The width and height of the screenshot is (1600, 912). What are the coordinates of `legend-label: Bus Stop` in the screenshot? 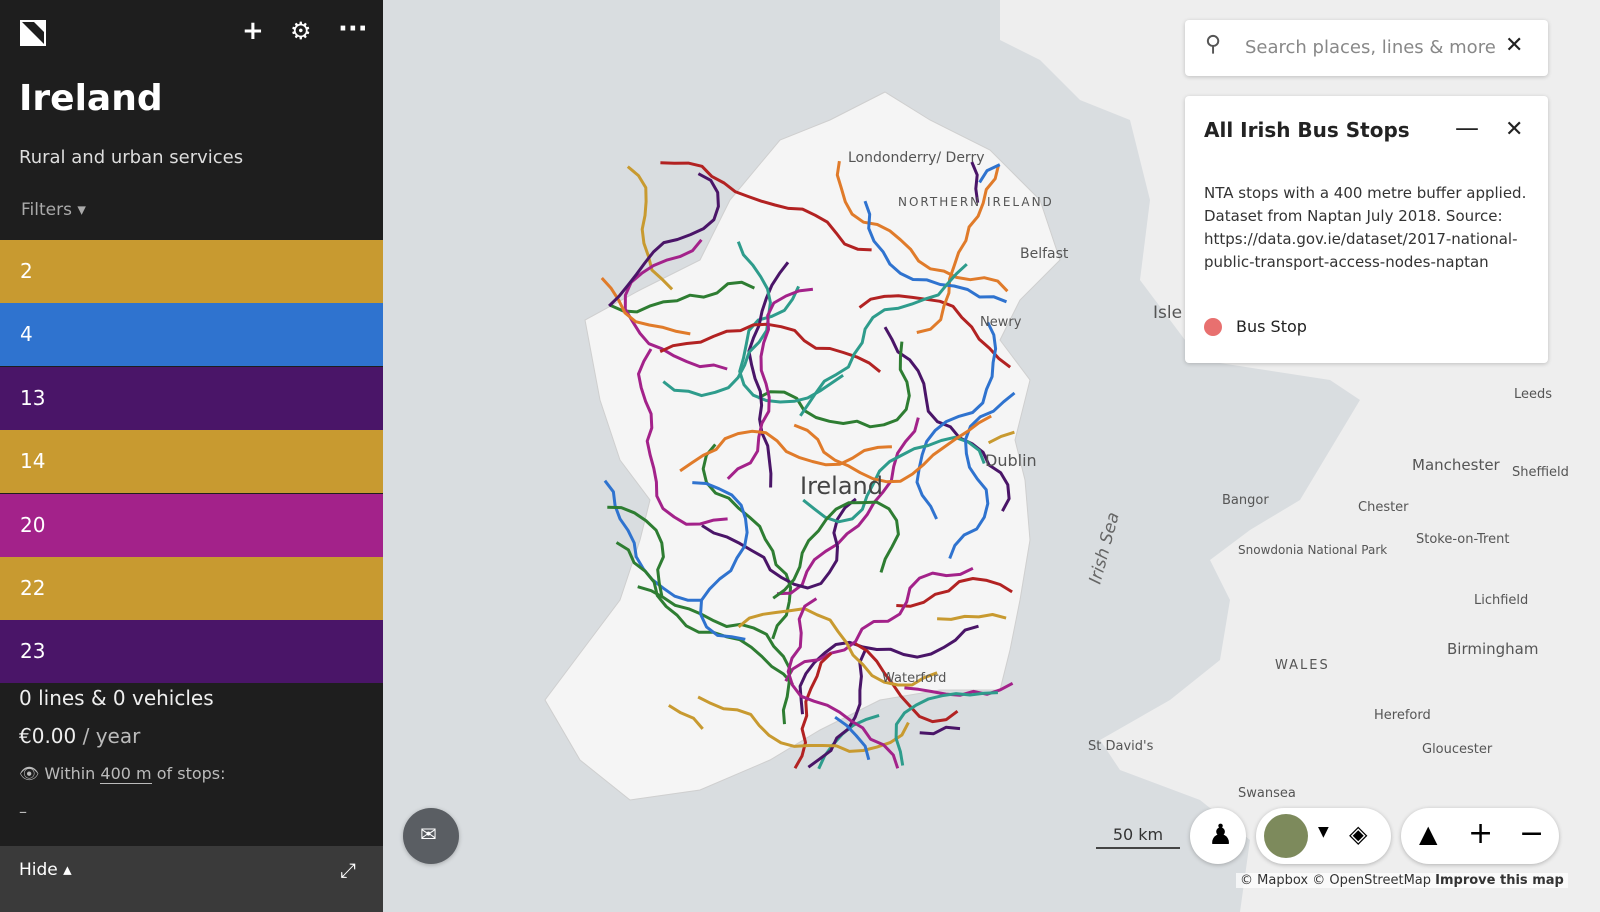 It's located at (1271, 326).